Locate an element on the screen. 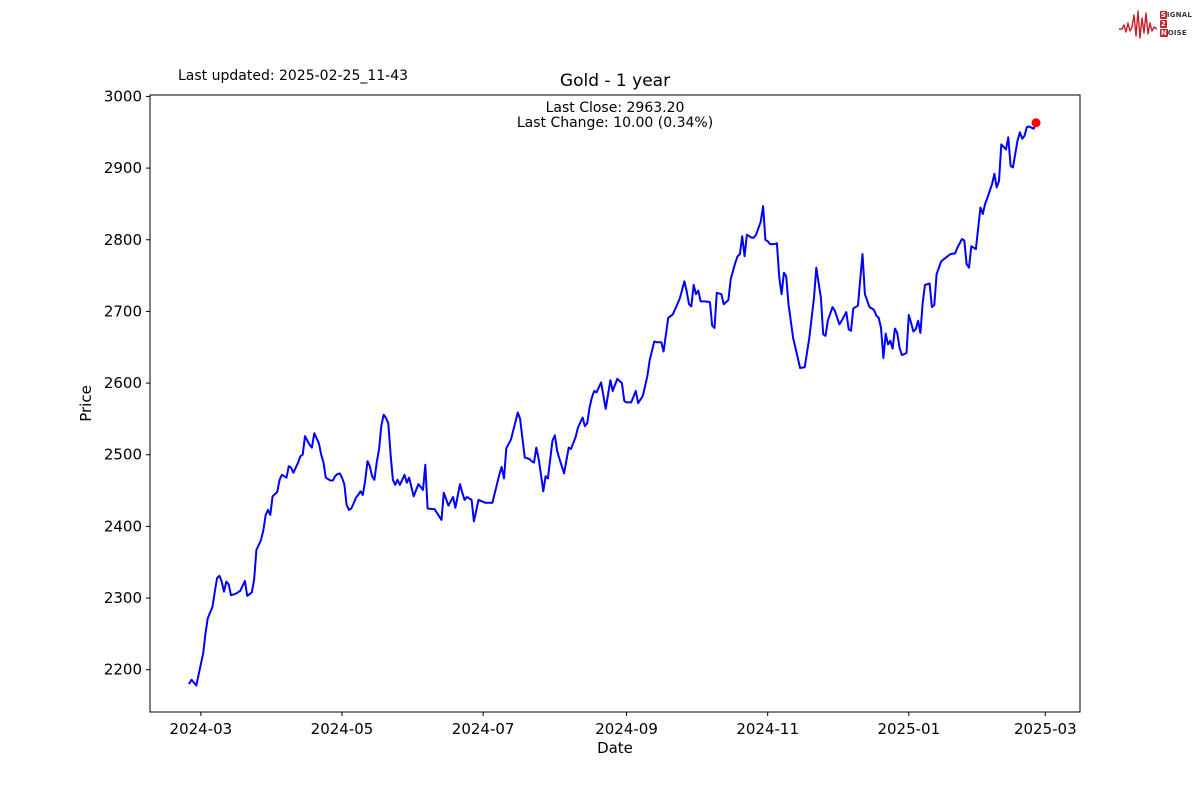  x-tick-label: 2024-11 is located at coordinates (767, 729).